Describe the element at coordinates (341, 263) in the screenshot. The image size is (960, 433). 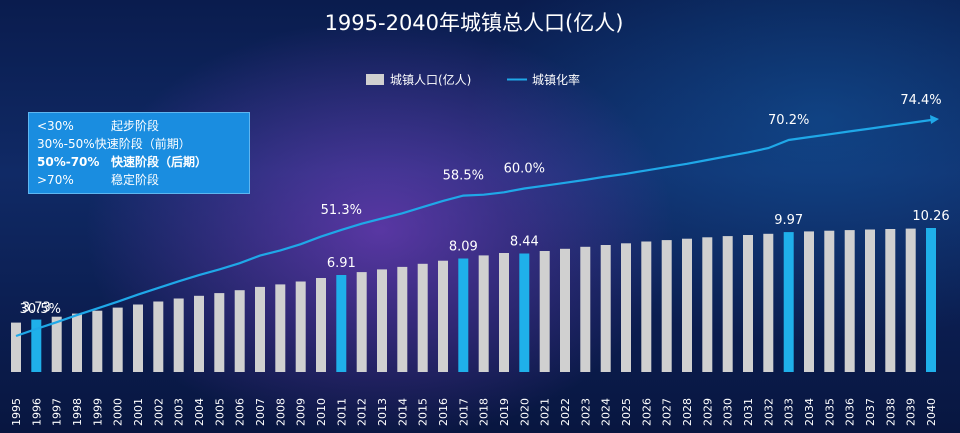
I see `bar-data-label: 6.91` at that location.